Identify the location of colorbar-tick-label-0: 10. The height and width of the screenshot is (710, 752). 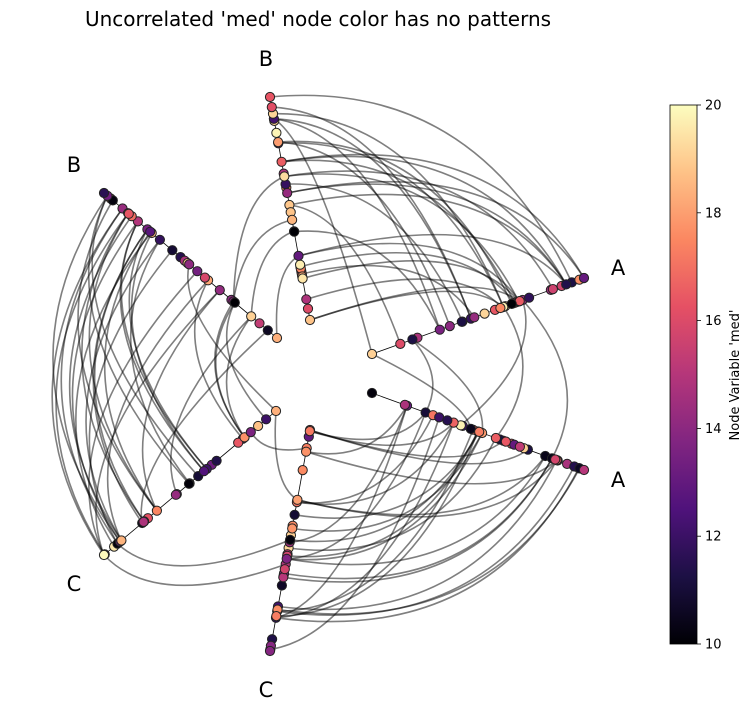
(713, 645).